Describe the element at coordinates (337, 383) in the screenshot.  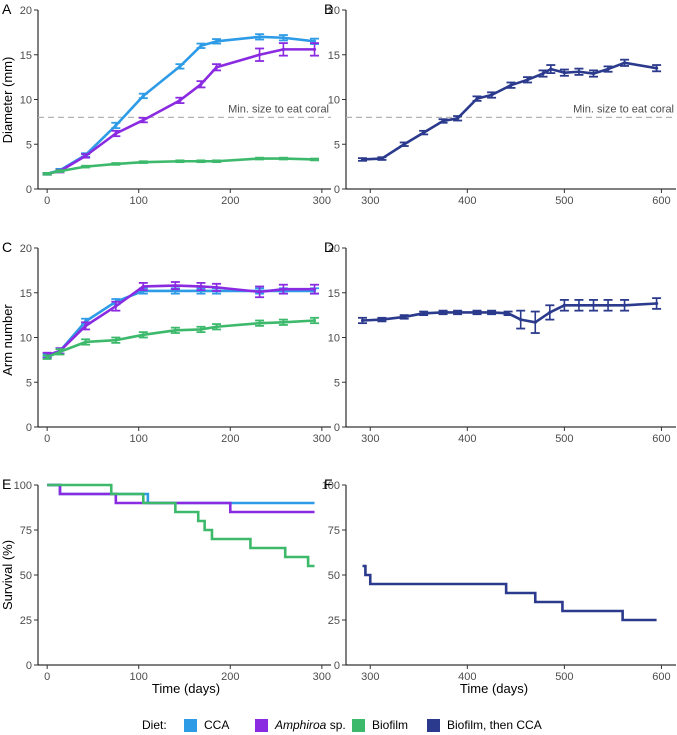
I see `y-tick-label: 5` at that location.